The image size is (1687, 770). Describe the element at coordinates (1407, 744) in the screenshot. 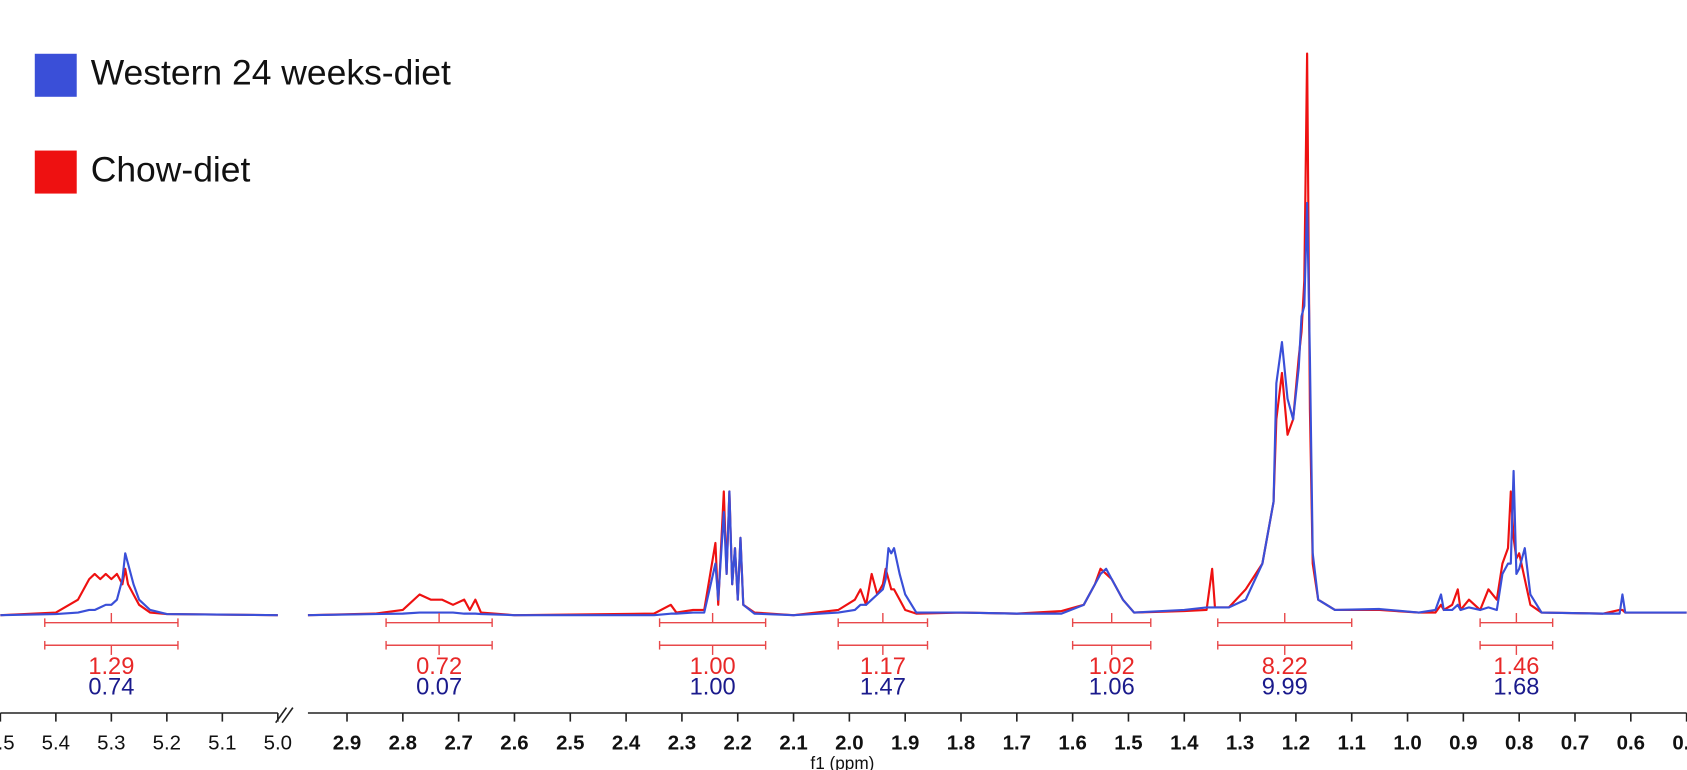

I see `x-tick-label: 1.0` at that location.